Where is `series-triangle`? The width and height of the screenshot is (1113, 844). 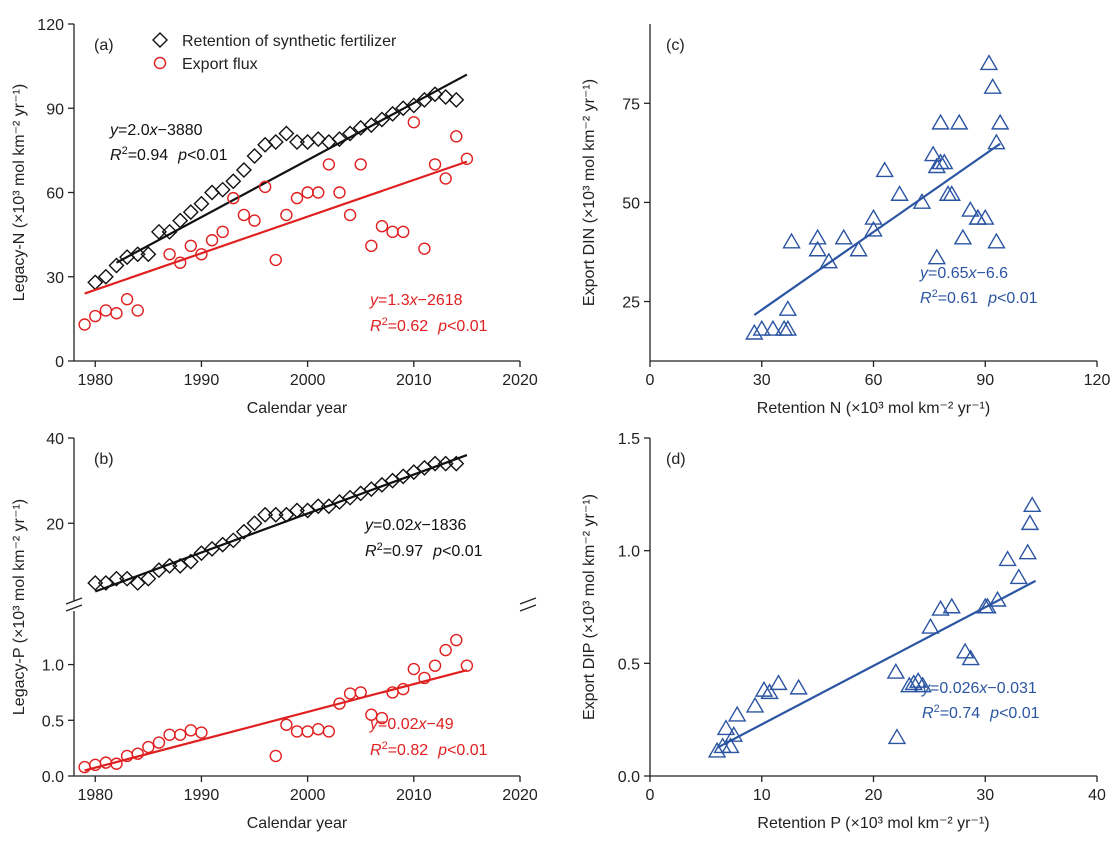
series-triangle is located at coordinates (877, 197).